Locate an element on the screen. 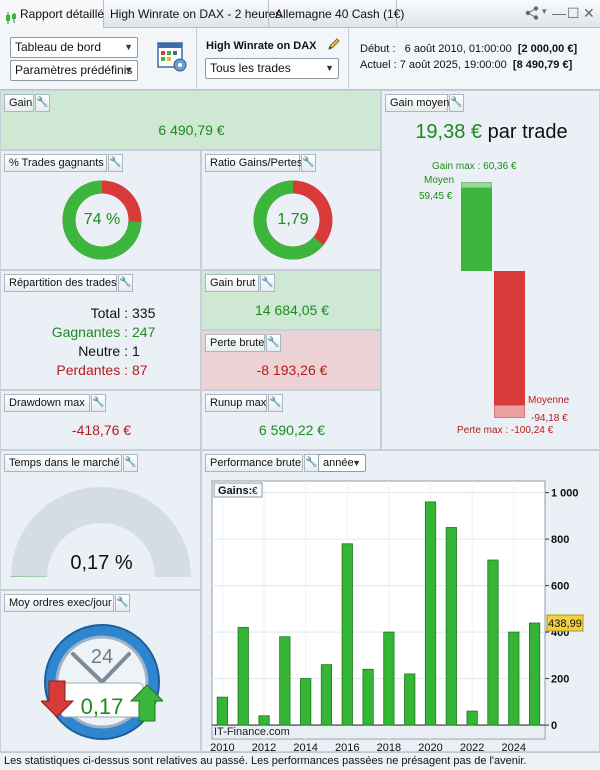  panel-title: Runup max is located at coordinates (236, 403).